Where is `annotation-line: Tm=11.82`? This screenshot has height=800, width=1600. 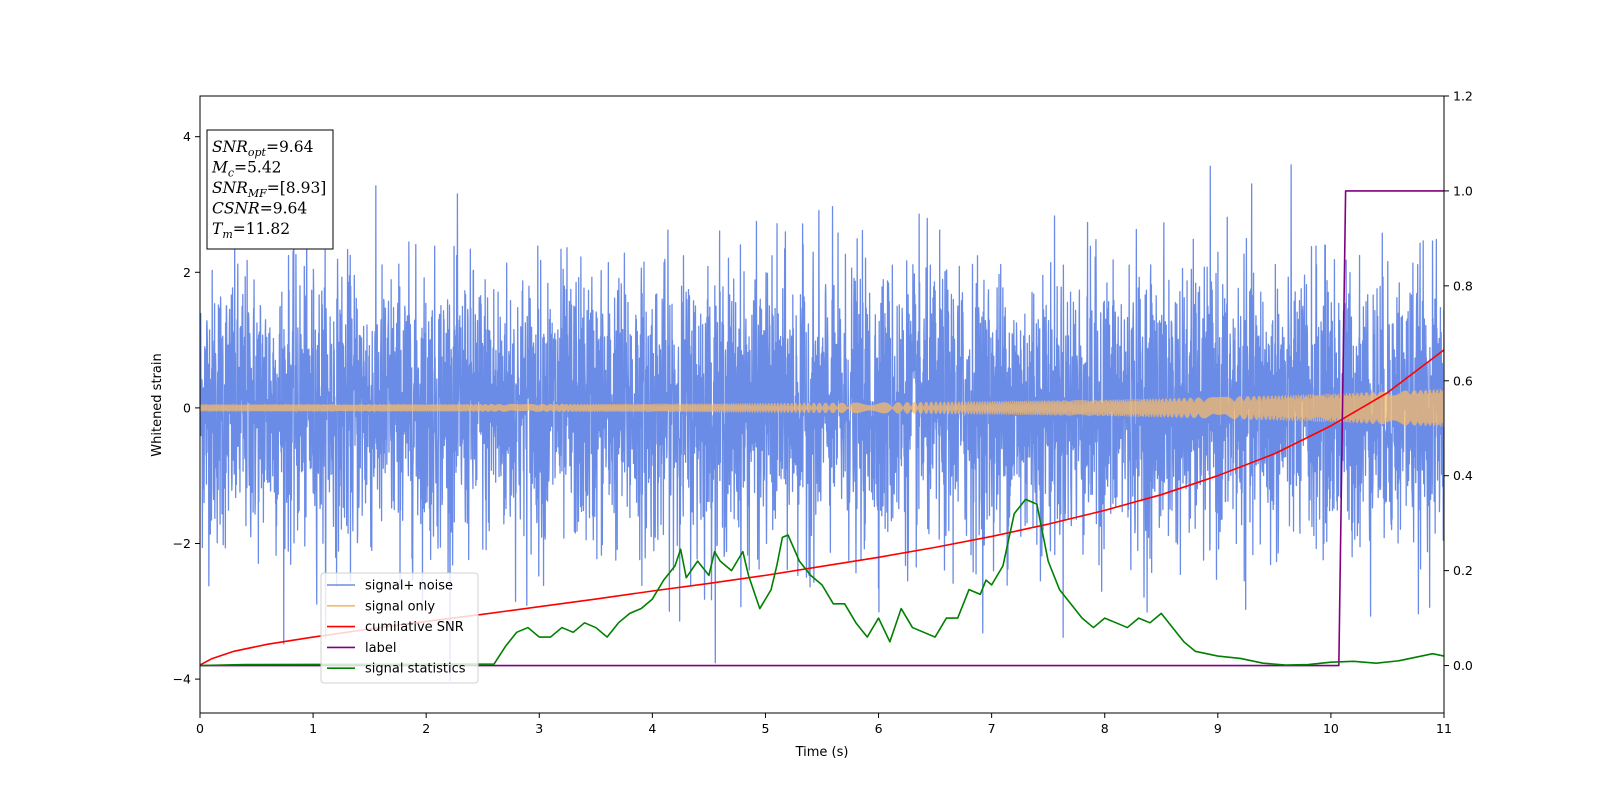
annotation-line: Tm=11.82 is located at coordinates (251, 230).